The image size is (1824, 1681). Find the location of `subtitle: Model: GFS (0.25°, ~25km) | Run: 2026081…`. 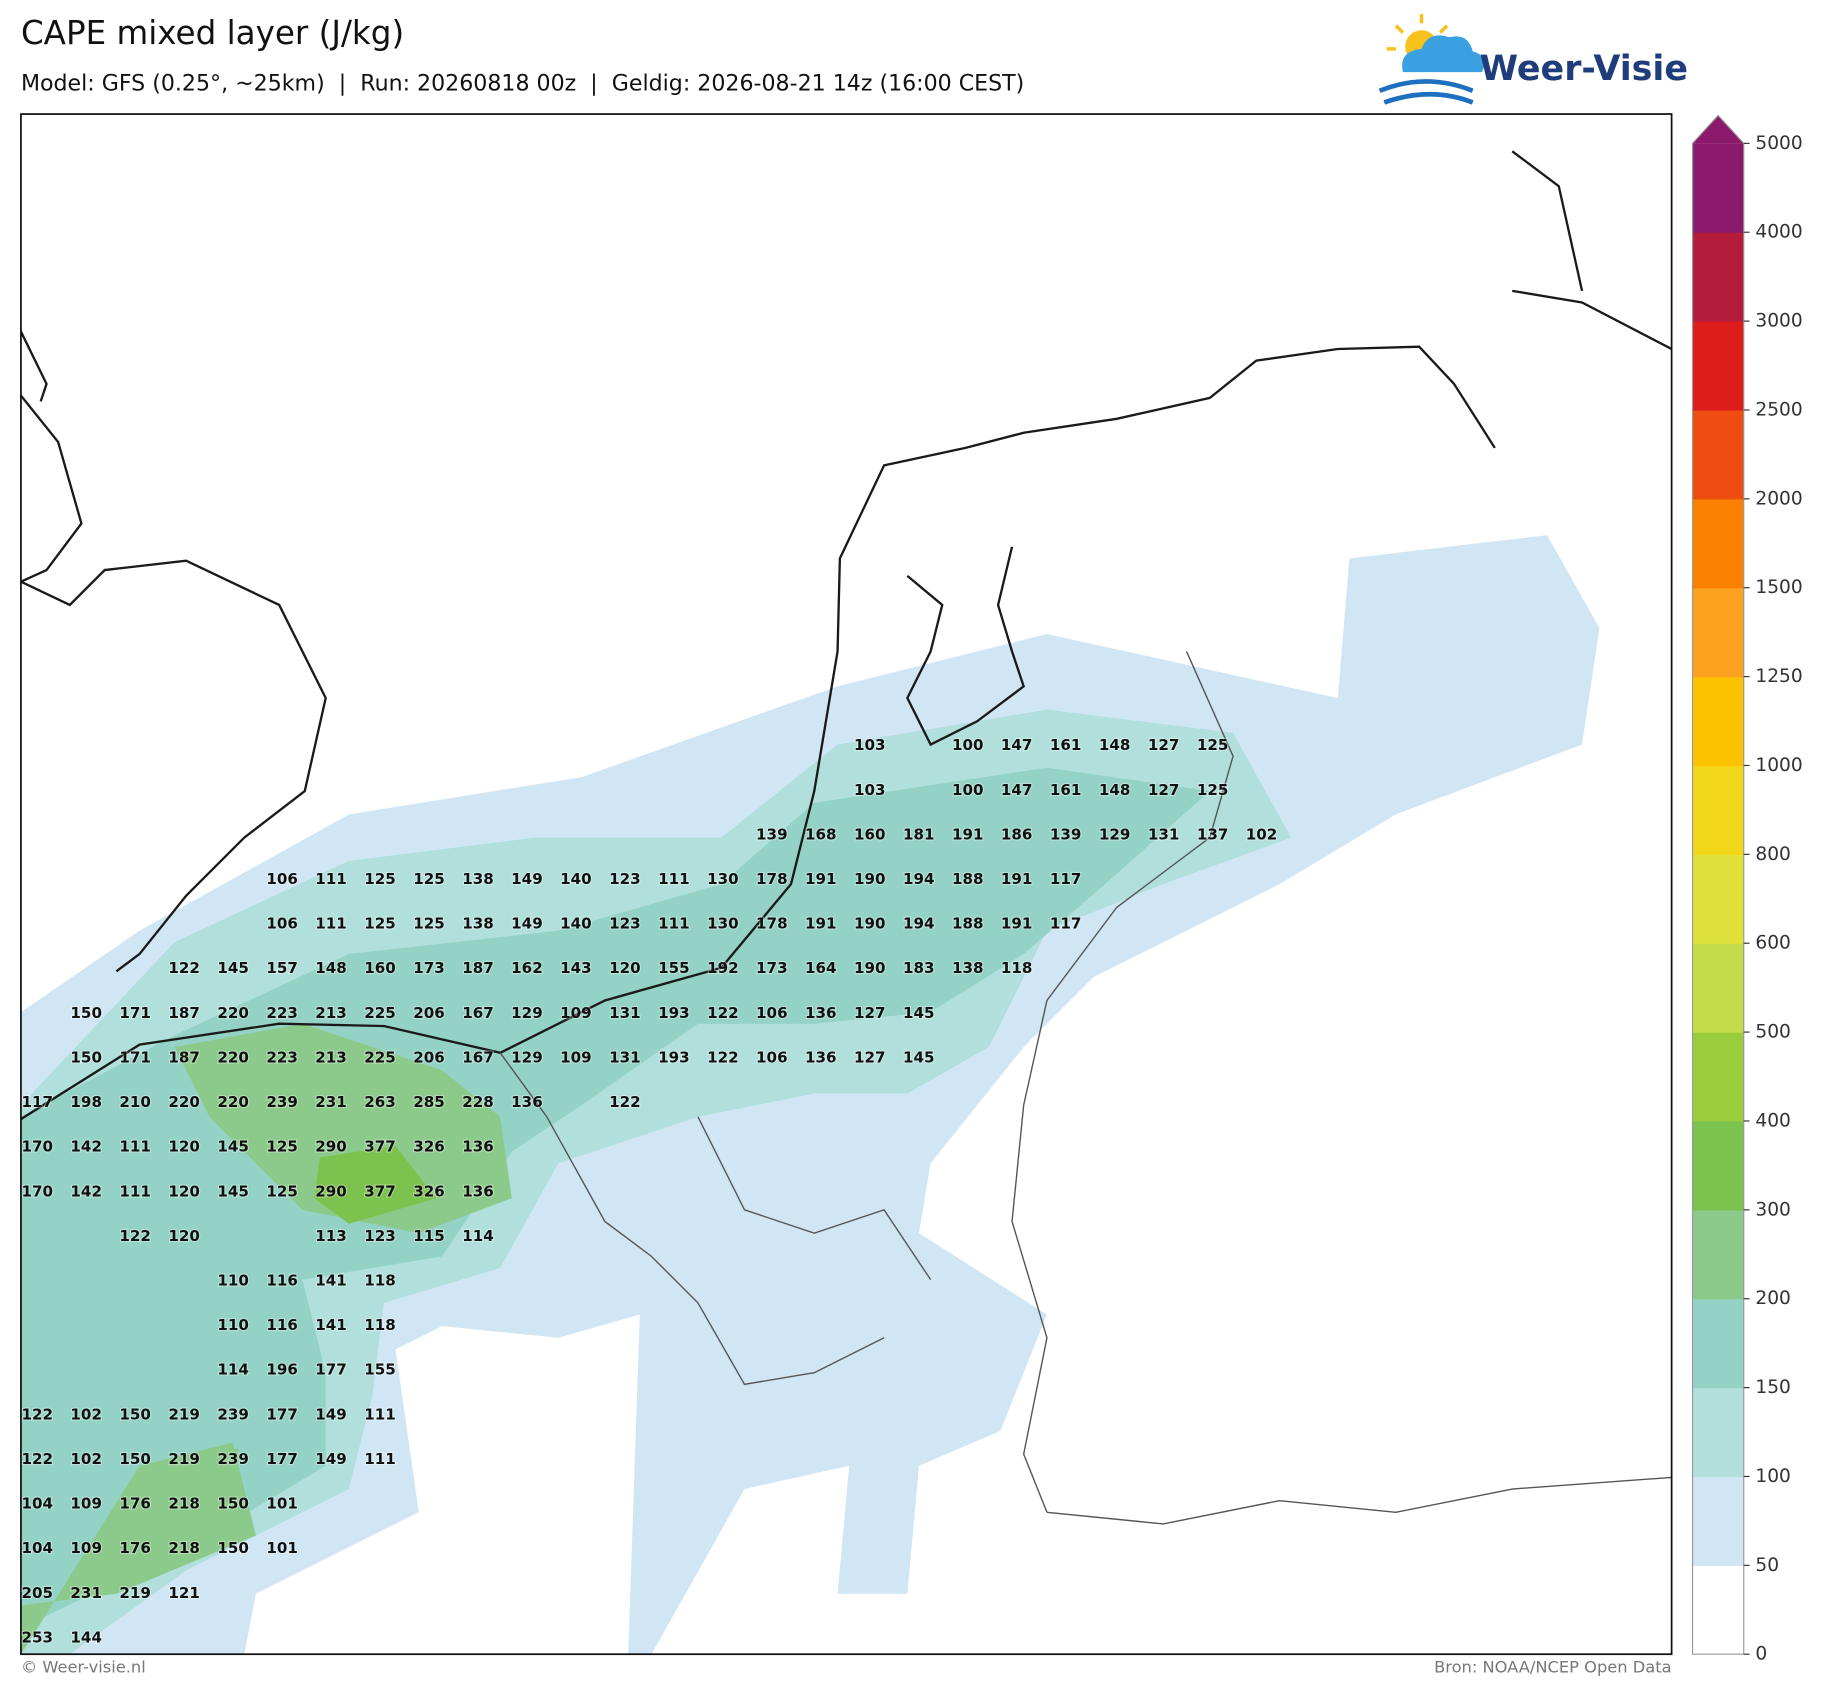

subtitle: Model: GFS (0.25°, ~25km) | Run: 2026081… is located at coordinates (522, 83).